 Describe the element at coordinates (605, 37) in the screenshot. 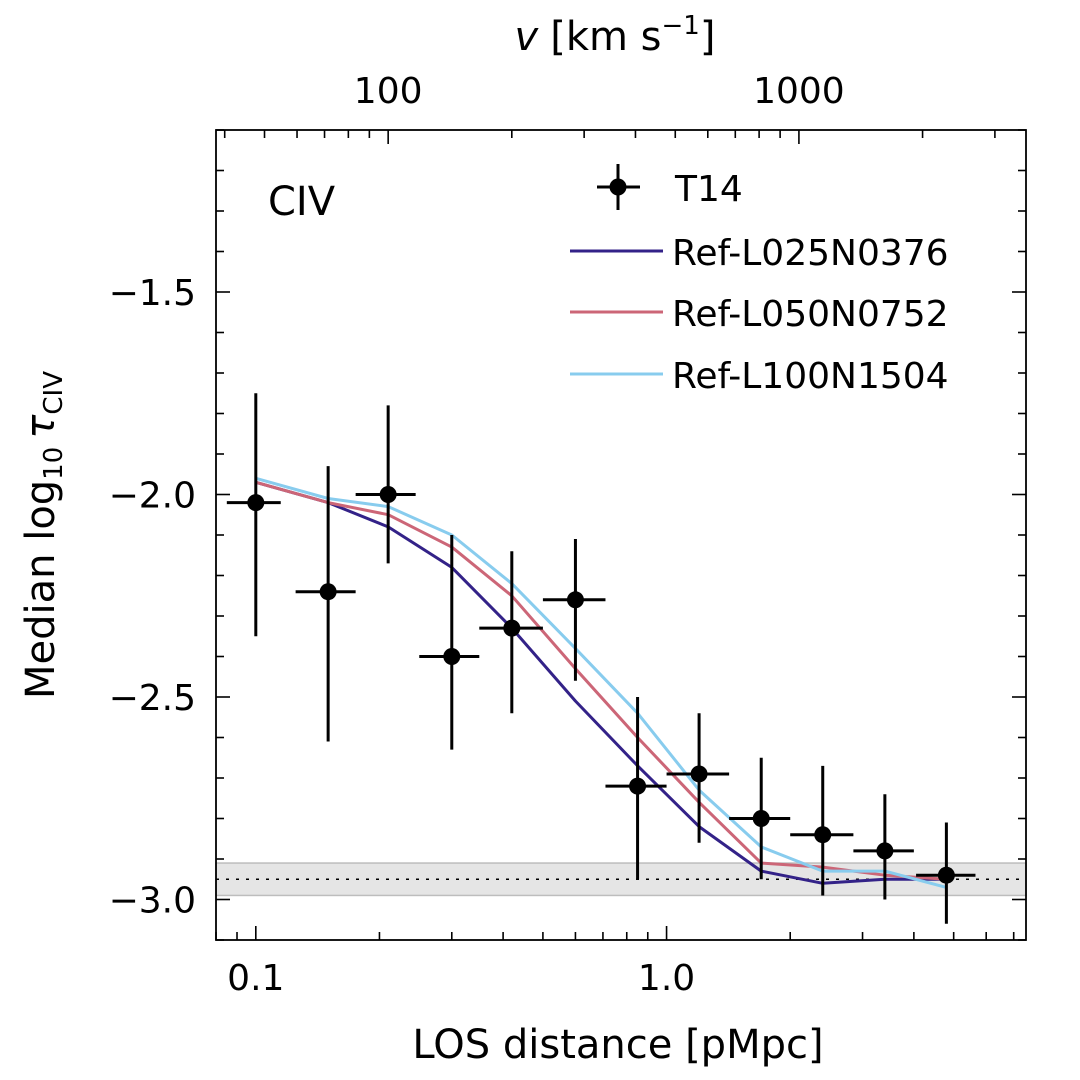

I see `top-axis-title-unit: [km s` at that location.